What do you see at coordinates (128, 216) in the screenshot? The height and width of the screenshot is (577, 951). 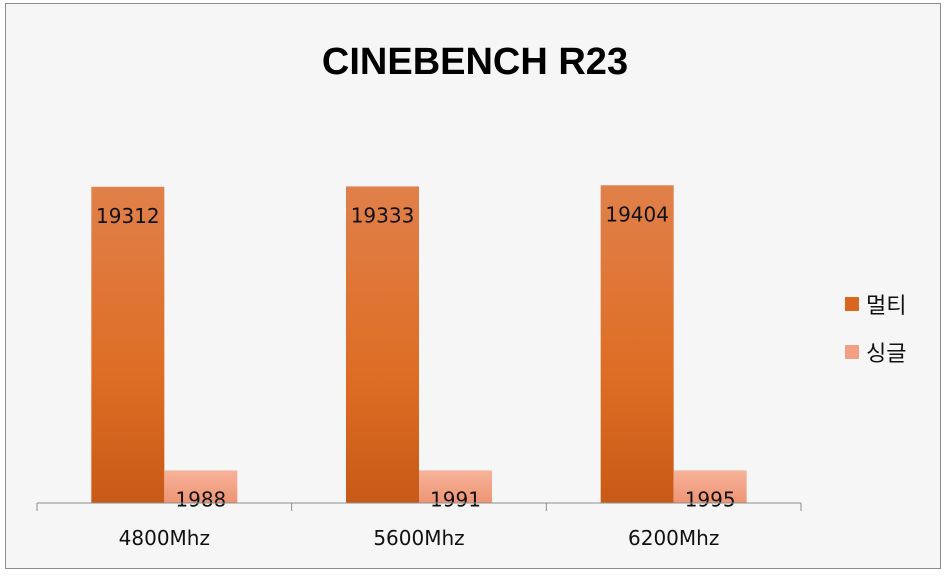 I see `data-label-multi-1: 19312` at bounding box center [128, 216].